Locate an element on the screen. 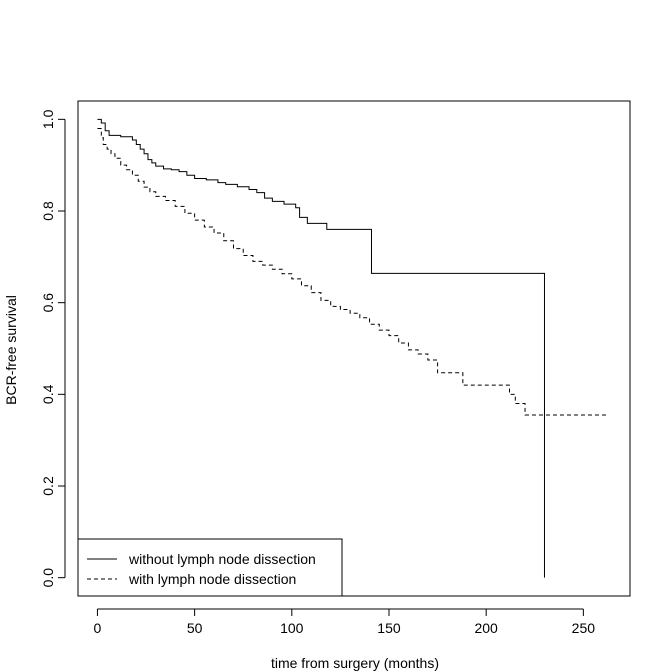 The width and height of the screenshot is (672, 671). legend-label: with lymph node dissection is located at coordinates (212, 579).